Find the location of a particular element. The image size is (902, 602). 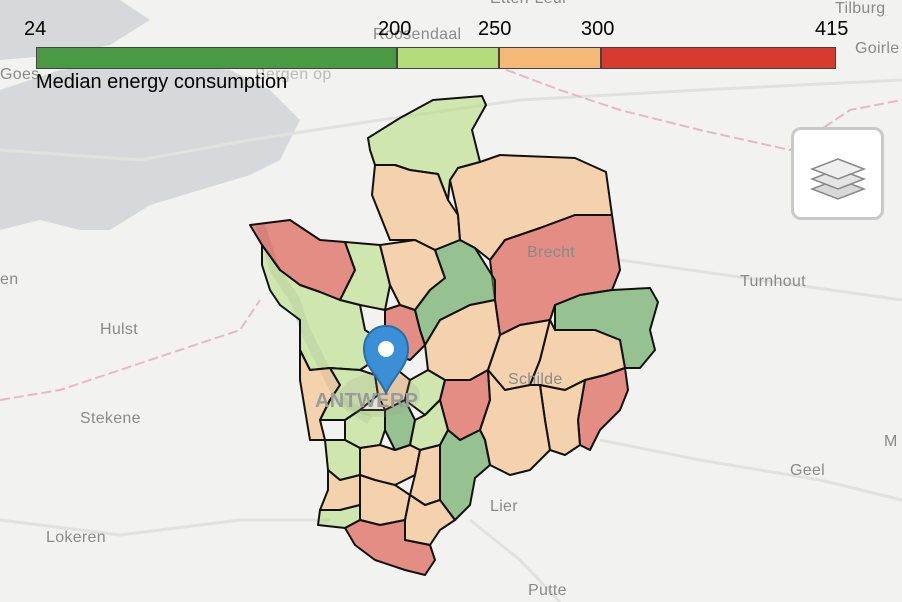

legend-tick: 300 is located at coordinates (598, 29).